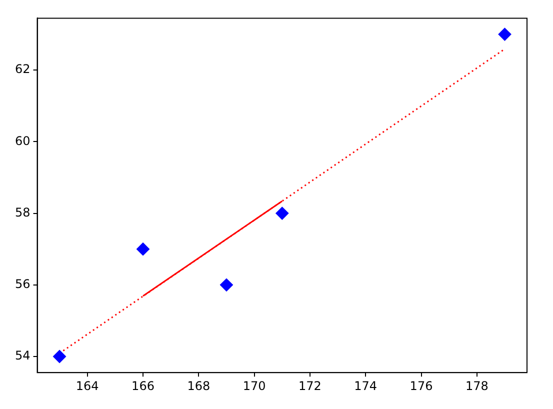 The image size is (553, 409). What do you see at coordinates (87, 385) in the screenshot?
I see `x-tick-label: 164` at bounding box center [87, 385].